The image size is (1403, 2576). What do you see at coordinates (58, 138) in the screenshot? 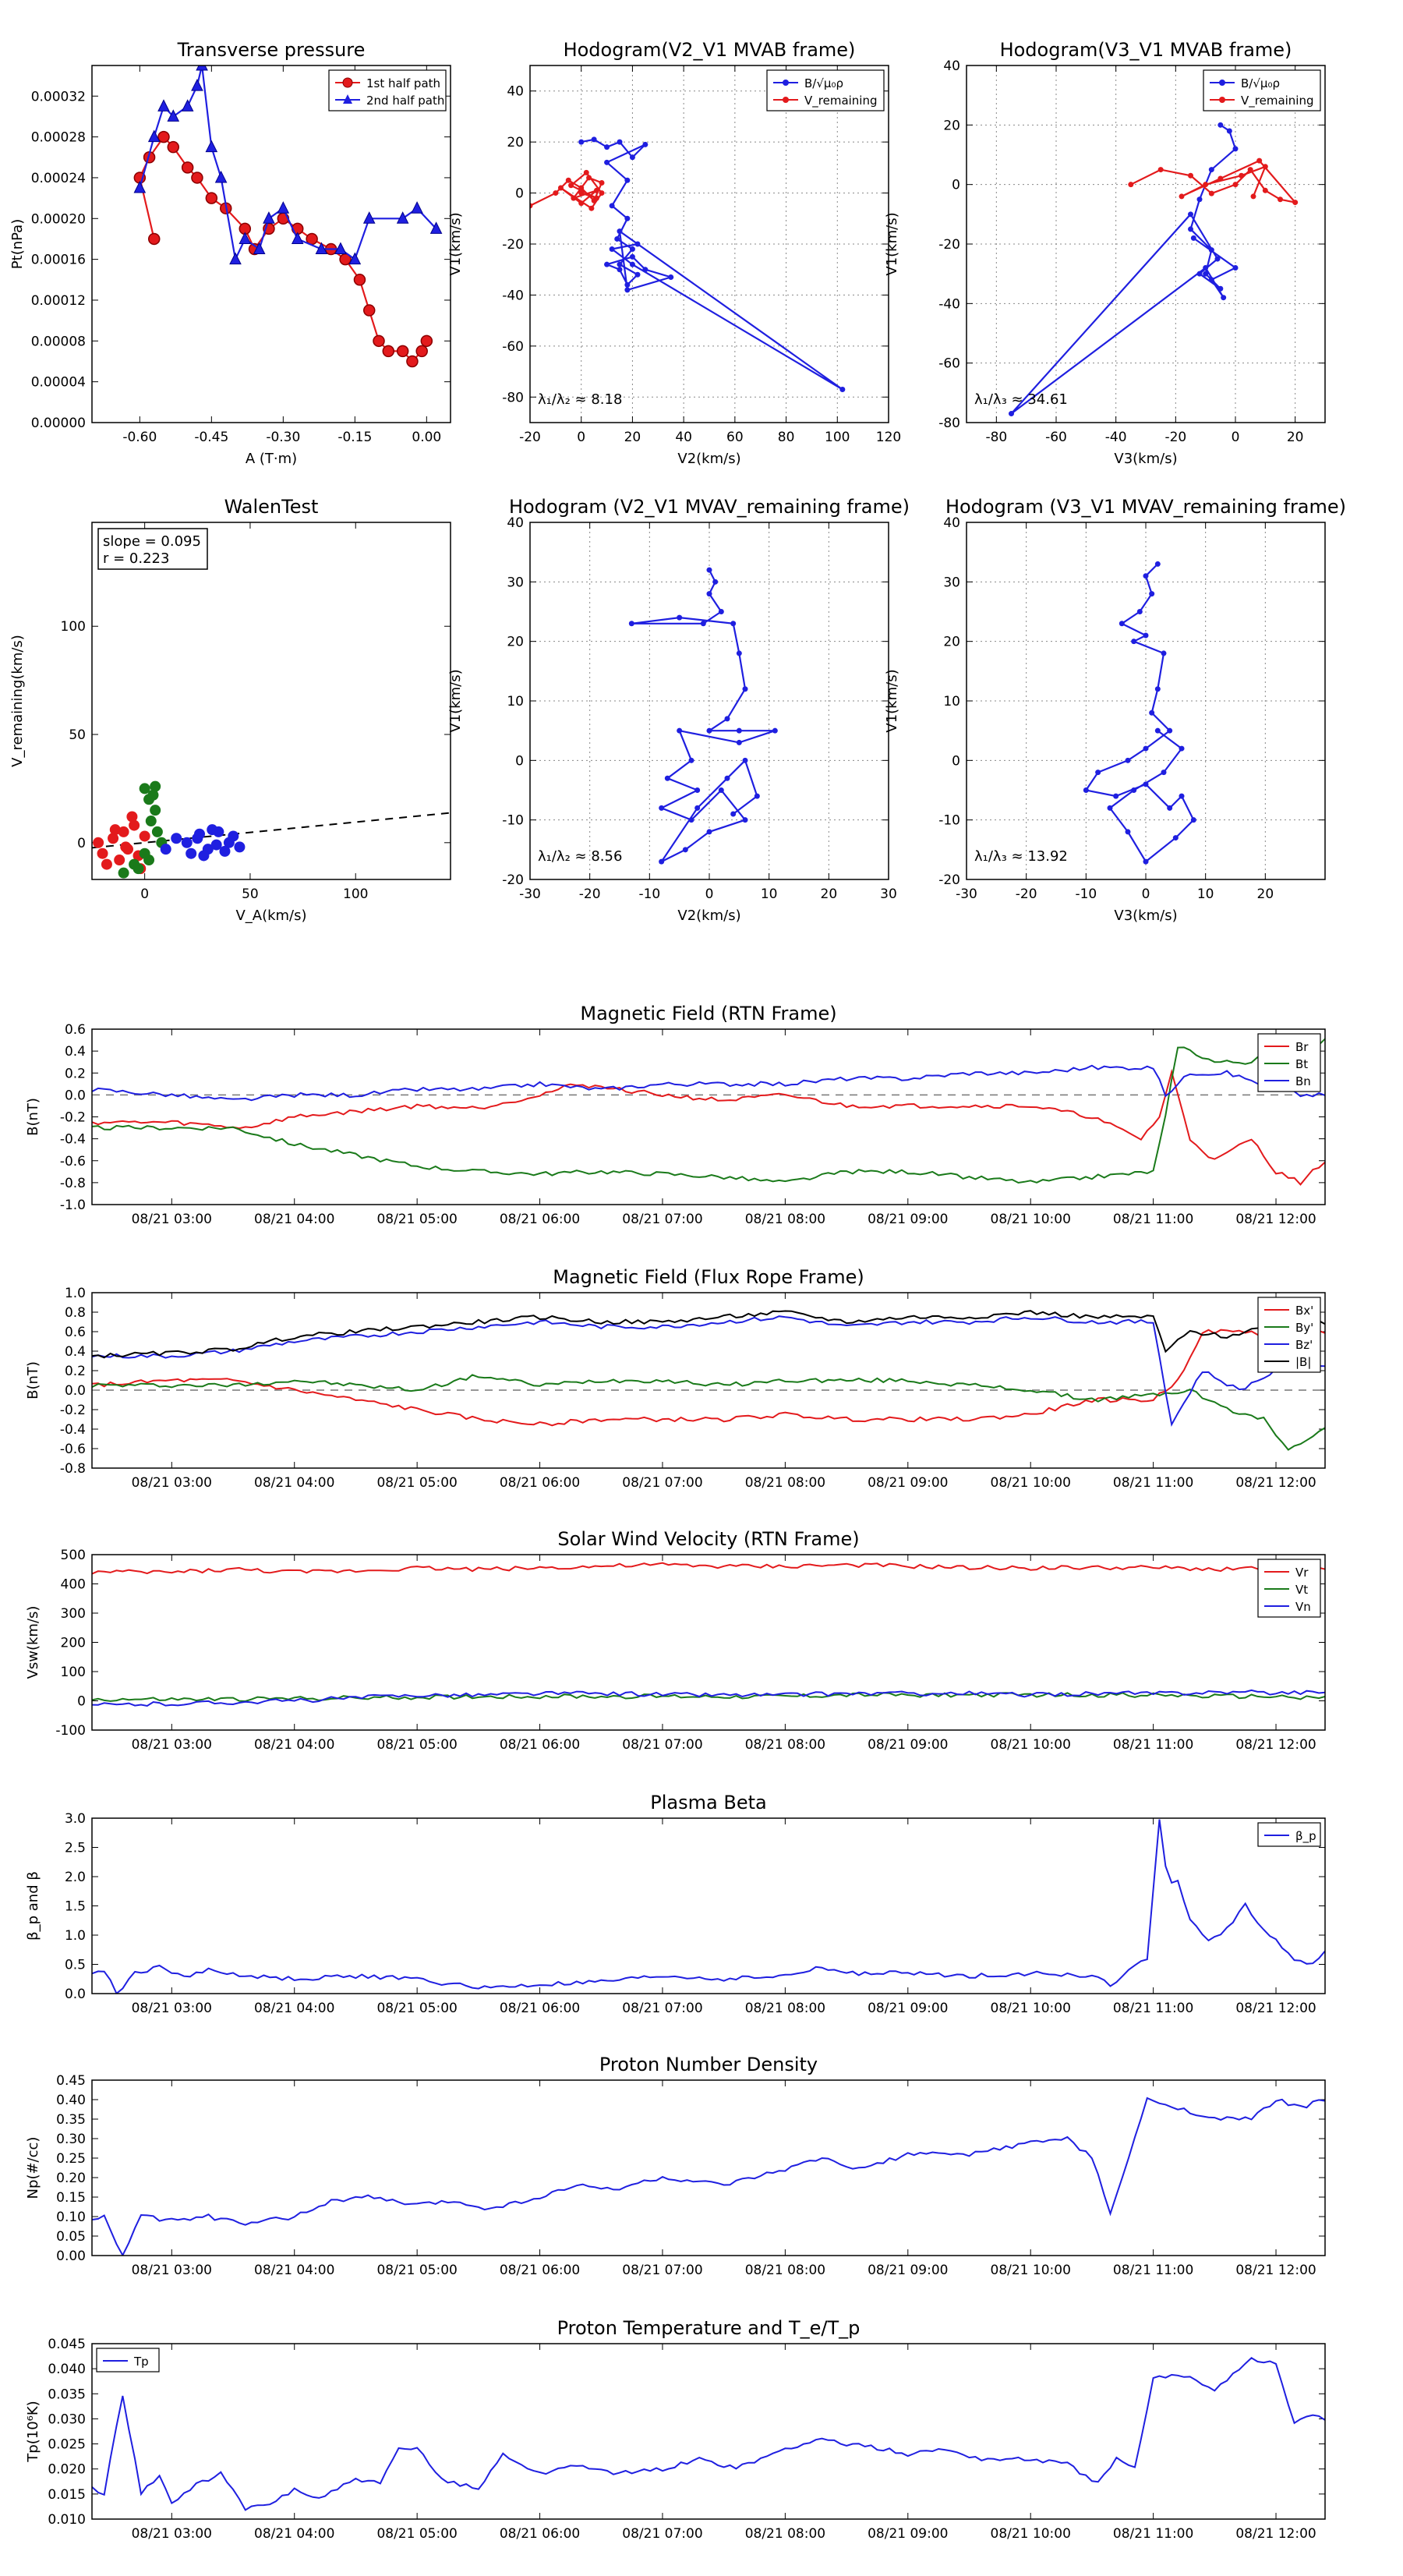
I see `y-tick-label: 0.00028` at bounding box center [58, 138].